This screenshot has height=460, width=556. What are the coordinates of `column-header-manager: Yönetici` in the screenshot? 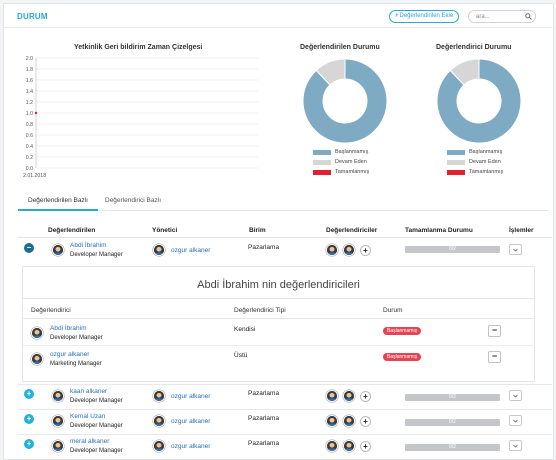 It's located at (165, 230).